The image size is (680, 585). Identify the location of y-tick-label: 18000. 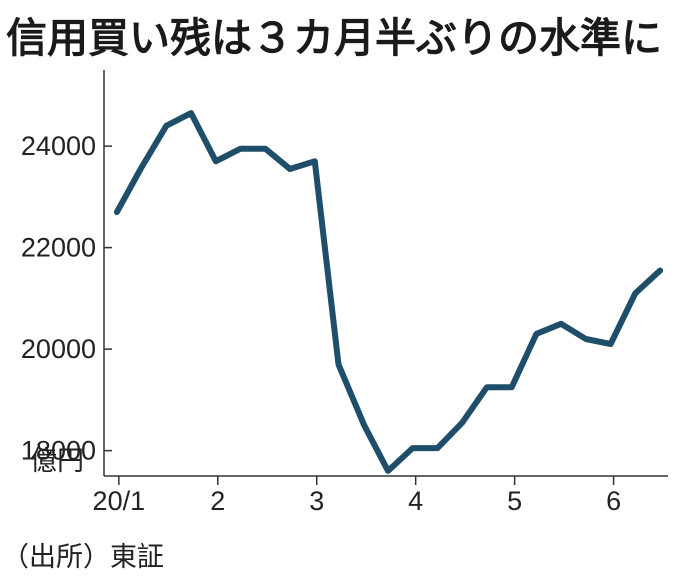
(58, 451).